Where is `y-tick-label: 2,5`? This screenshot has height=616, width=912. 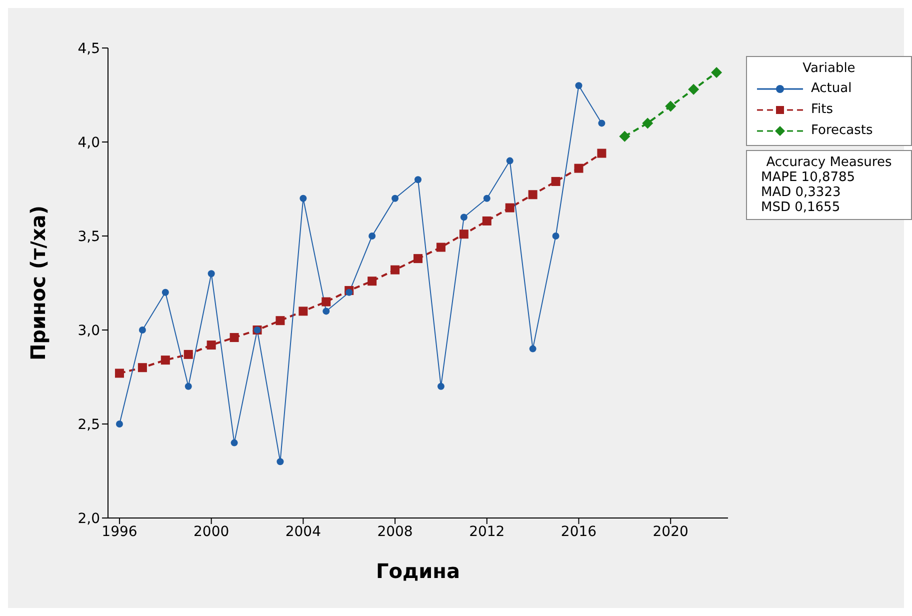 y-tick-label: 2,5 is located at coordinates (89, 424).